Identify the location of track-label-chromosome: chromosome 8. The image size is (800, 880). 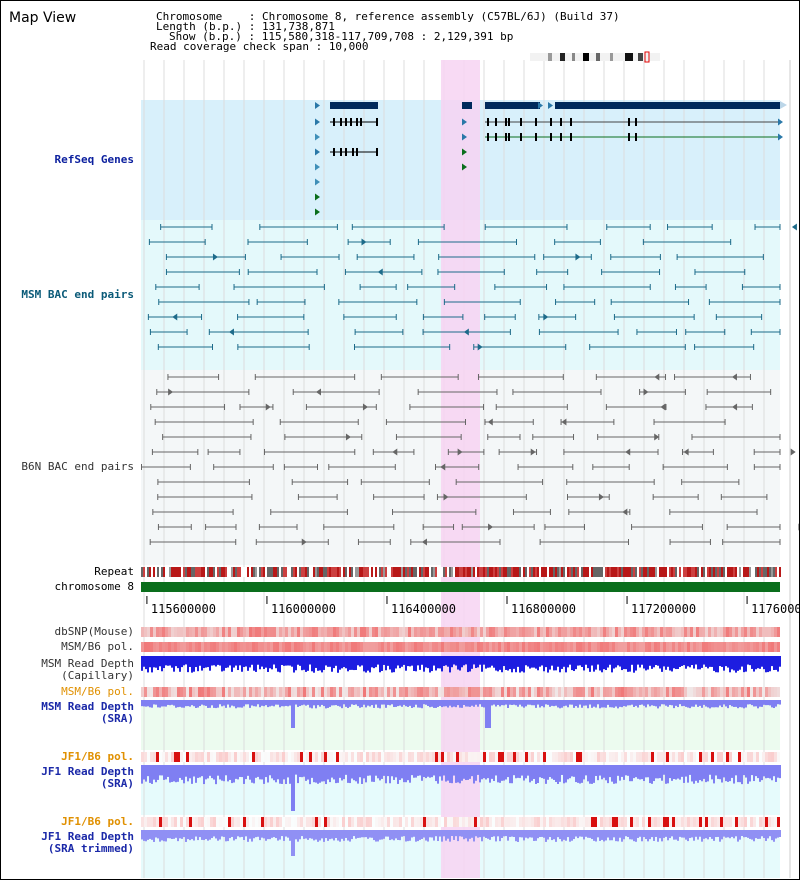
(94, 586).